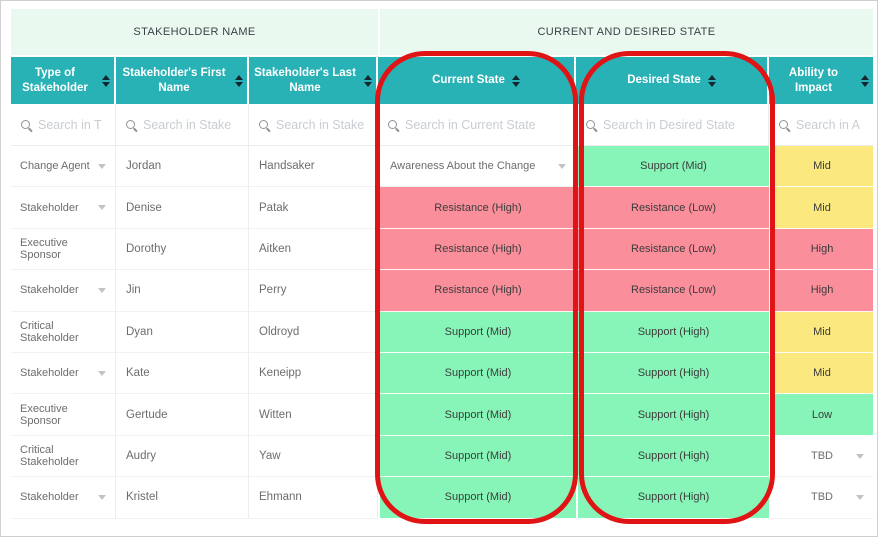 The image size is (878, 537). What do you see at coordinates (195, 124) in the screenshot?
I see `search-input-first-name` at bounding box center [195, 124].